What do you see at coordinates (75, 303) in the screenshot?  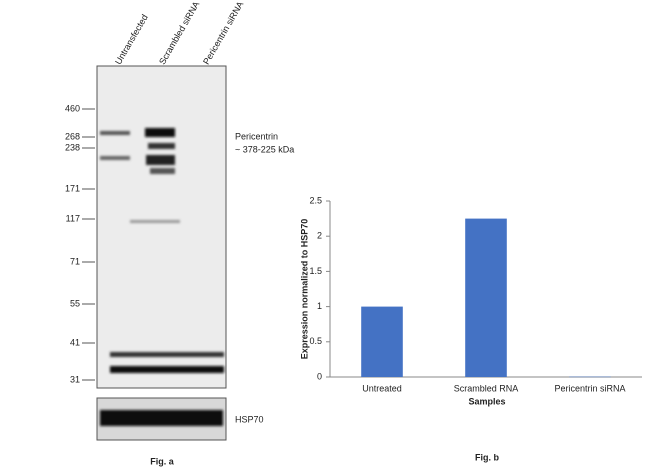 I see `marker-label: 55` at bounding box center [75, 303].